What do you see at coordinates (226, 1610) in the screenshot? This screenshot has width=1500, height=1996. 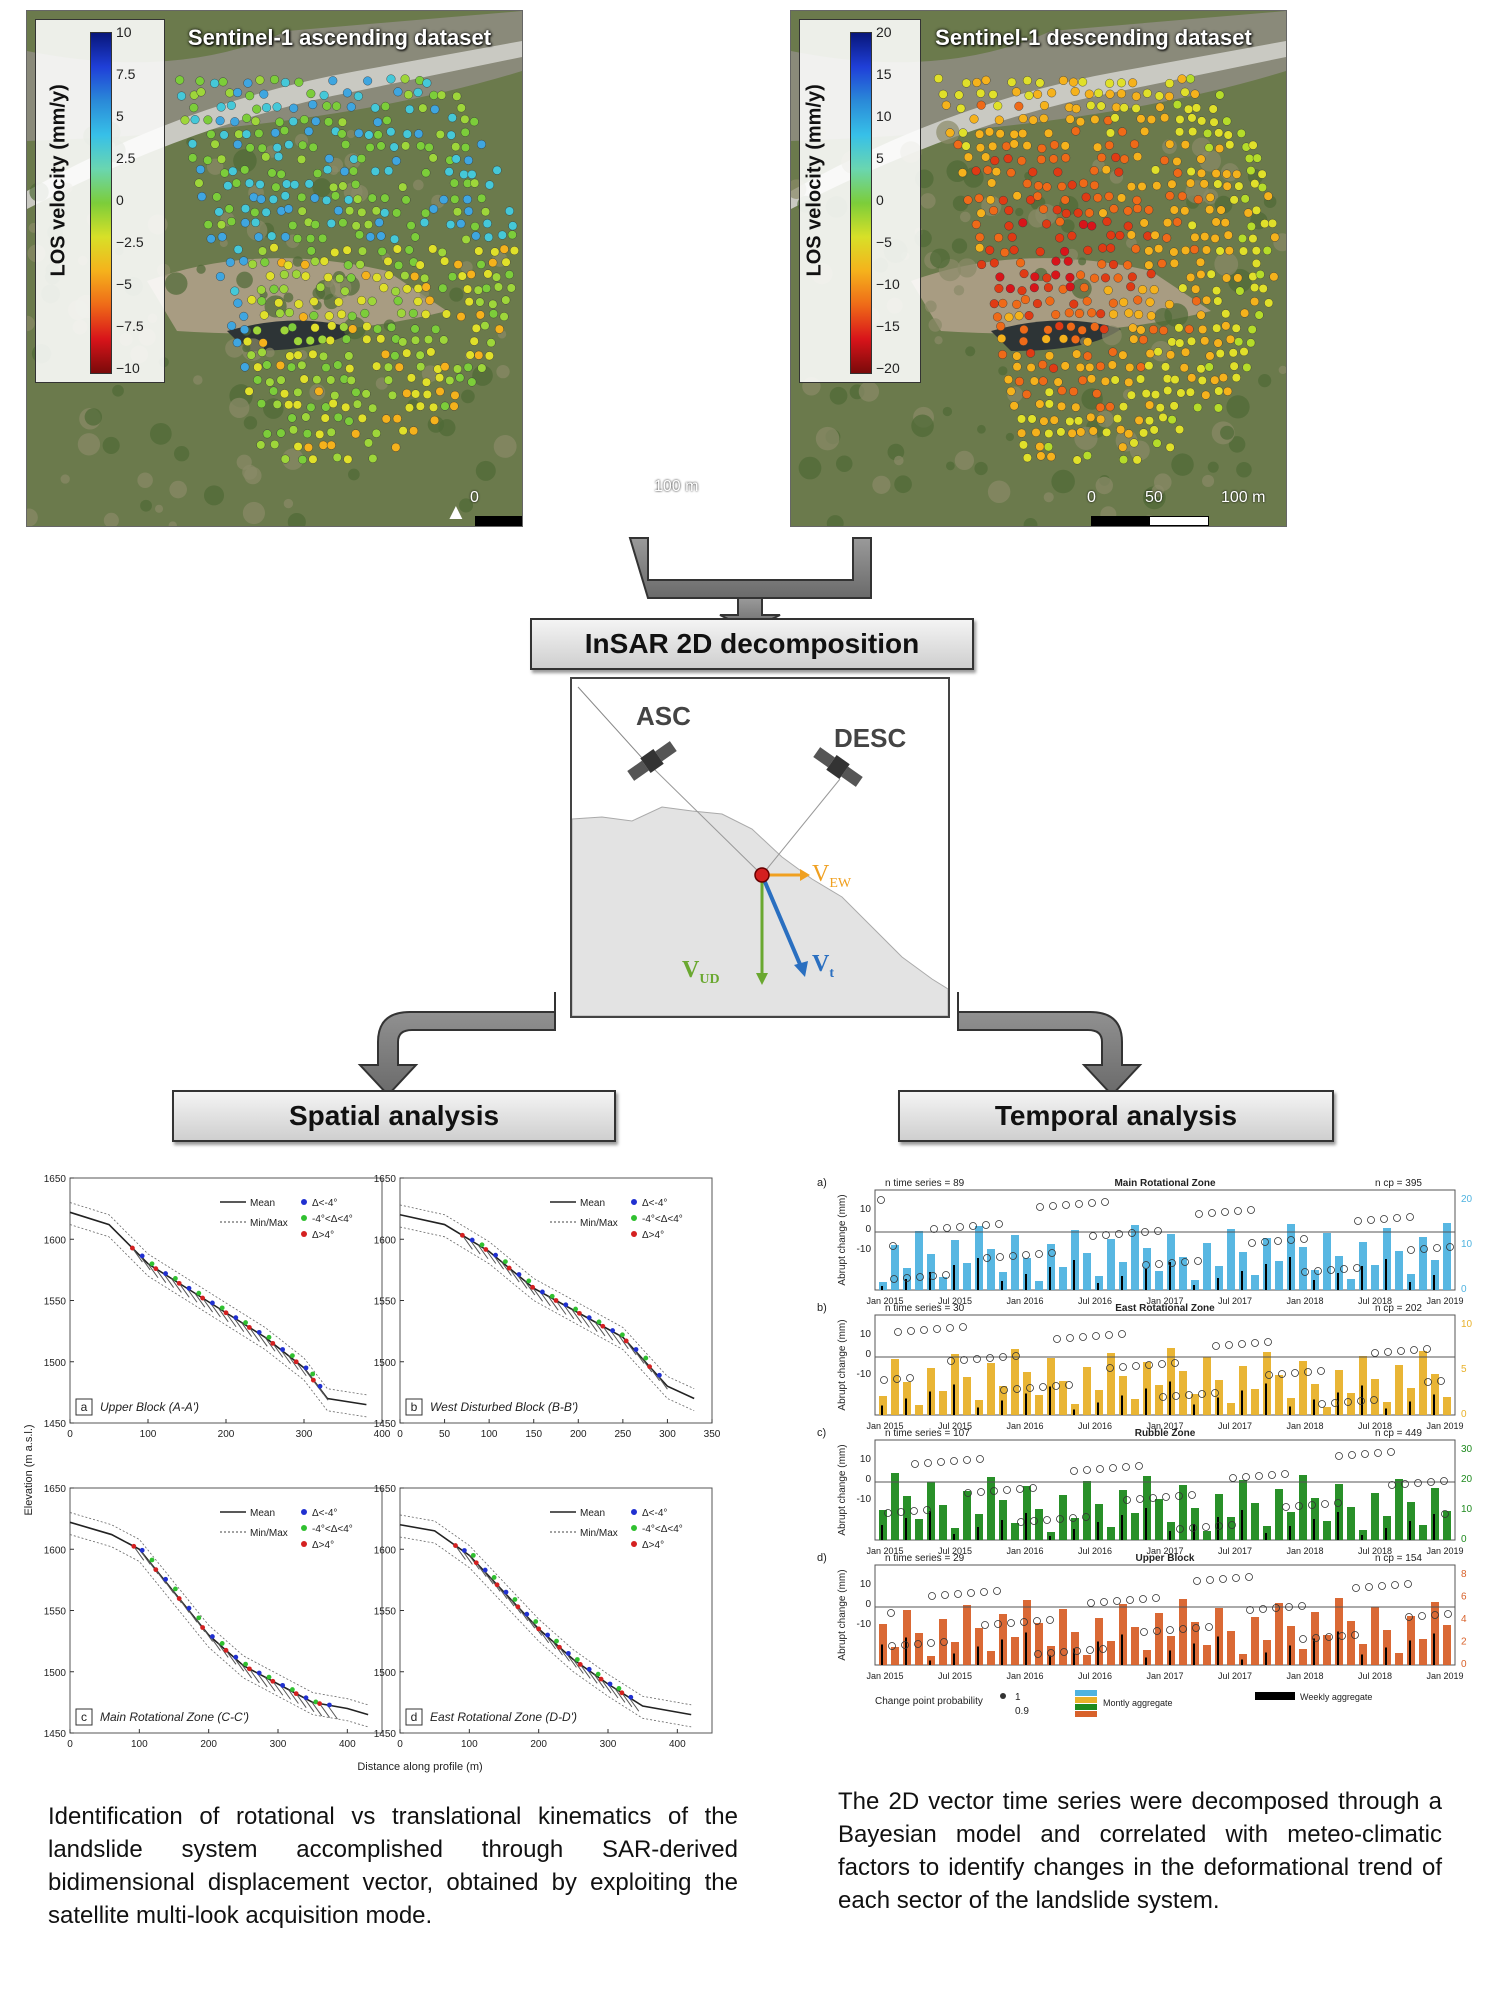 I see `profile-axes` at bounding box center [226, 1610].